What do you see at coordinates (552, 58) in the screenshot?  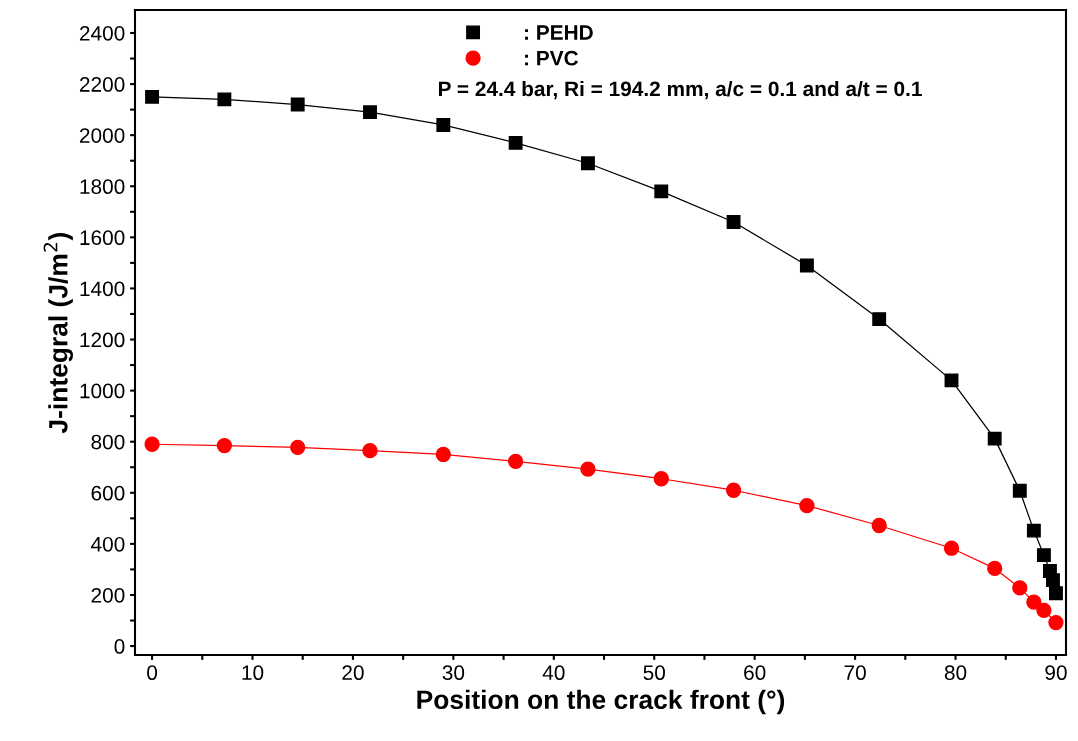 I see `legend-label: : PVC` at bounding box center [552, 58].